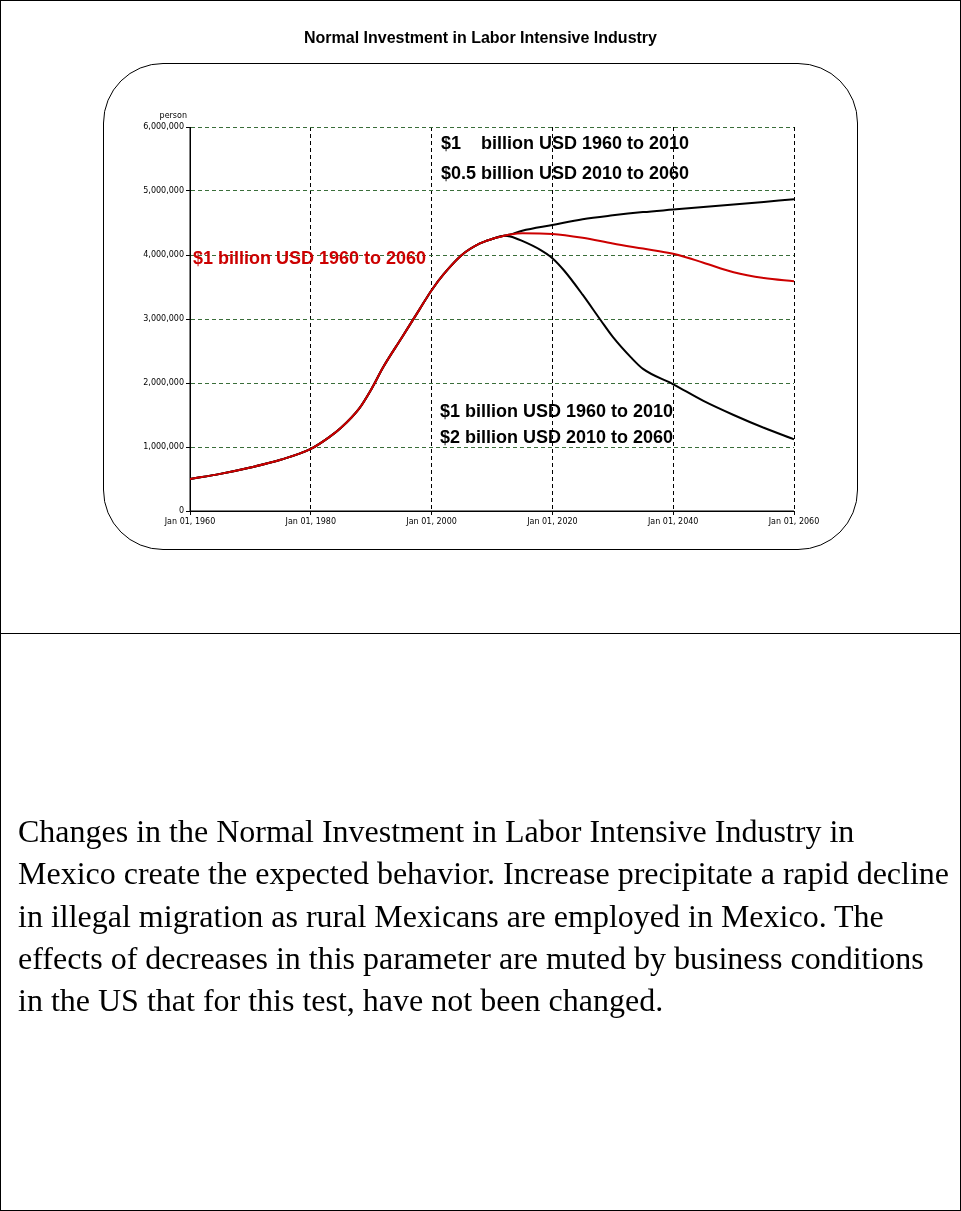 This screenshot has width=961, height=1211. Describe the element at coordinates (163, 319) in the screenshot. I see `y-tick-label: 3,000,000` at that location.